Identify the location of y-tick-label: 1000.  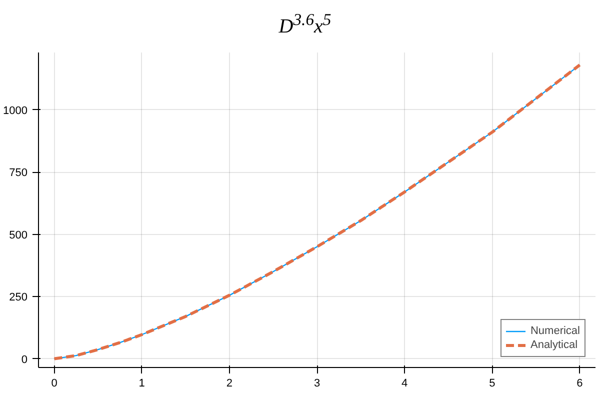
(15, 110).